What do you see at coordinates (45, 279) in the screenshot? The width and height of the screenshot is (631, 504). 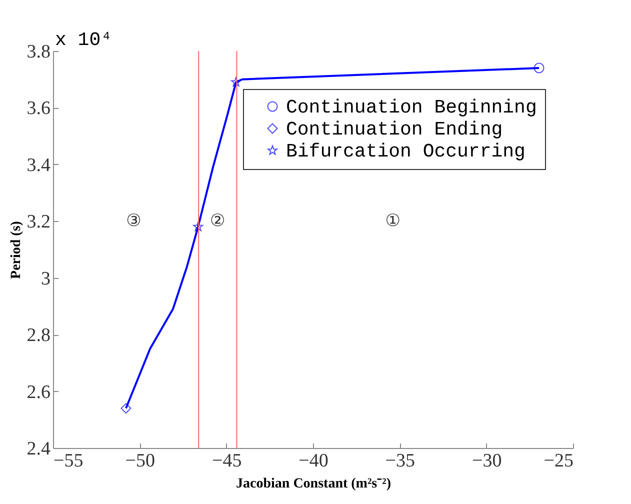 I see `y-tick-label: 3` at bounding box center [45, 279].